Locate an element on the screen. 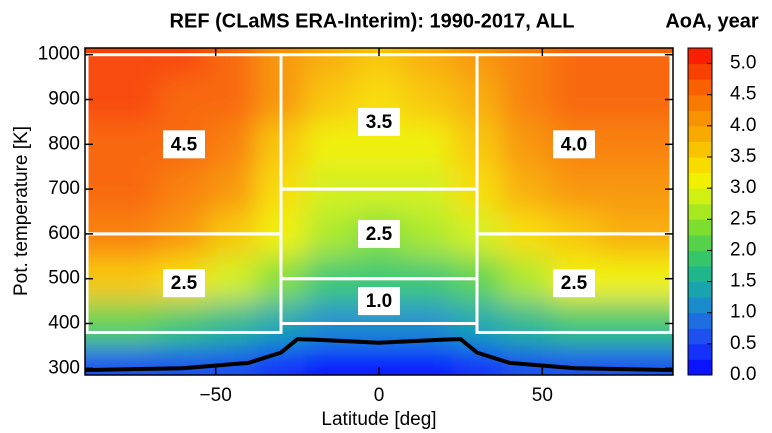 This screenshot has width=772, height=433. region-label: 1.0 is located at coordinates (379, 301).